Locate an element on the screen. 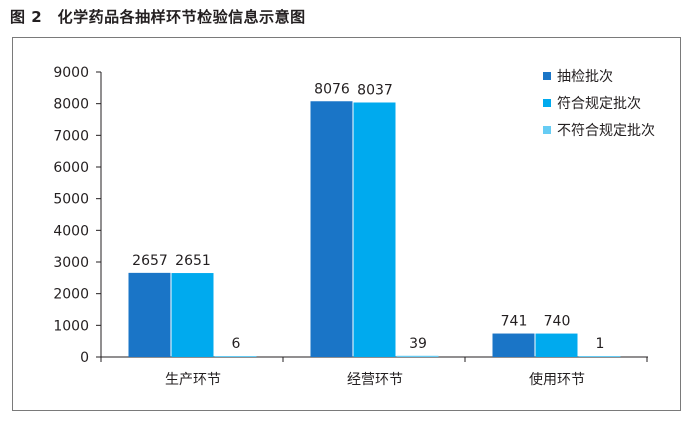 Image resolution: width=690 pixels, height=422 pixels. data-label: 8076 is located at coordinates (332, 89).